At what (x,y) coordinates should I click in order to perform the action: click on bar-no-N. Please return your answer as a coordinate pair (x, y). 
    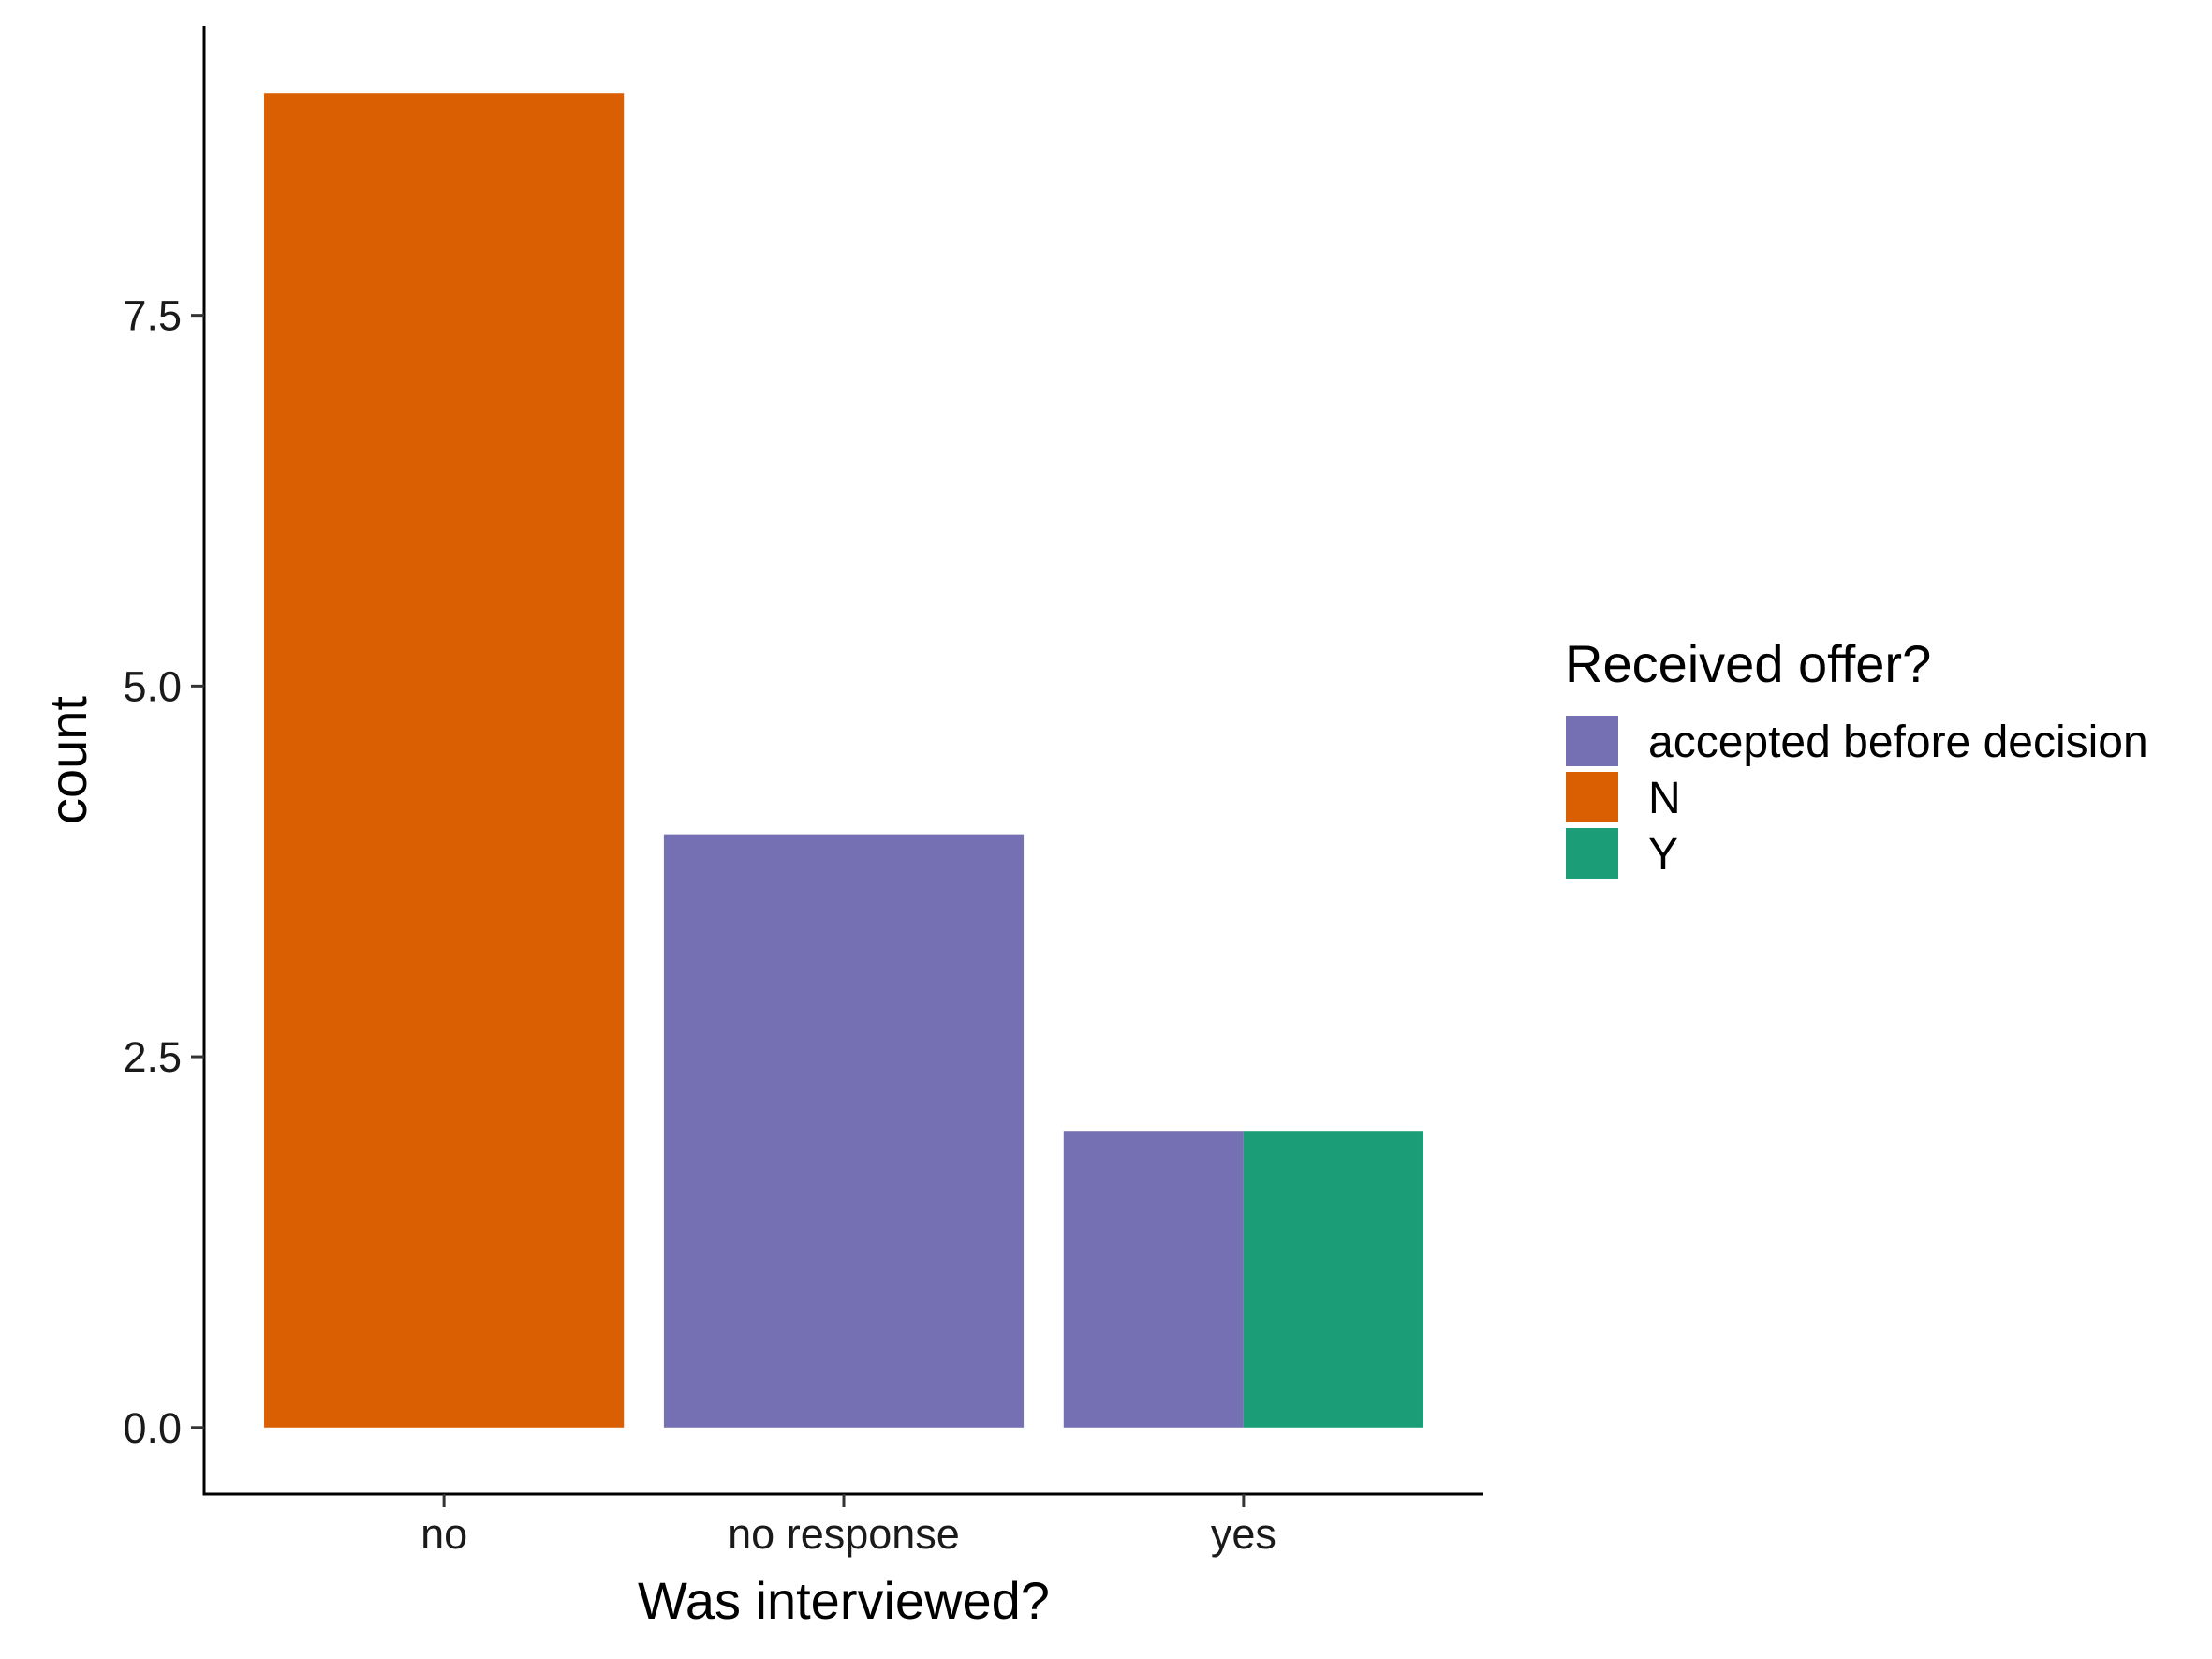
    Looking at the image, I should click on (444, 761).